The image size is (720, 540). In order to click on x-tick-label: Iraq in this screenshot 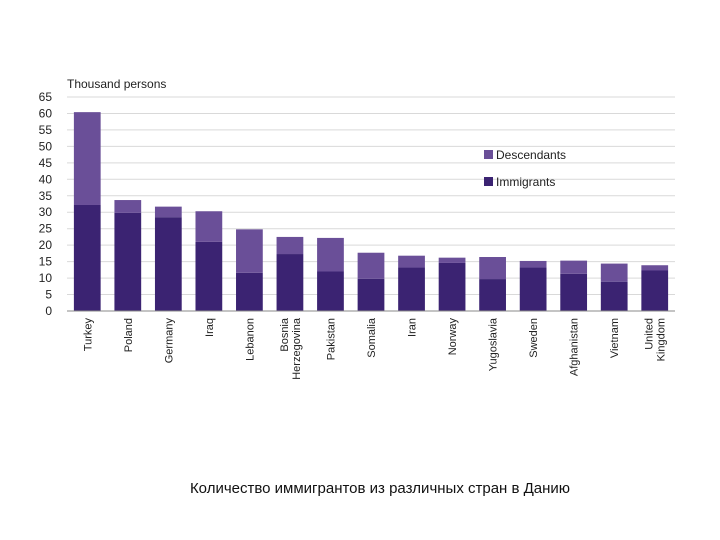, I will do `click(210, 327)`.